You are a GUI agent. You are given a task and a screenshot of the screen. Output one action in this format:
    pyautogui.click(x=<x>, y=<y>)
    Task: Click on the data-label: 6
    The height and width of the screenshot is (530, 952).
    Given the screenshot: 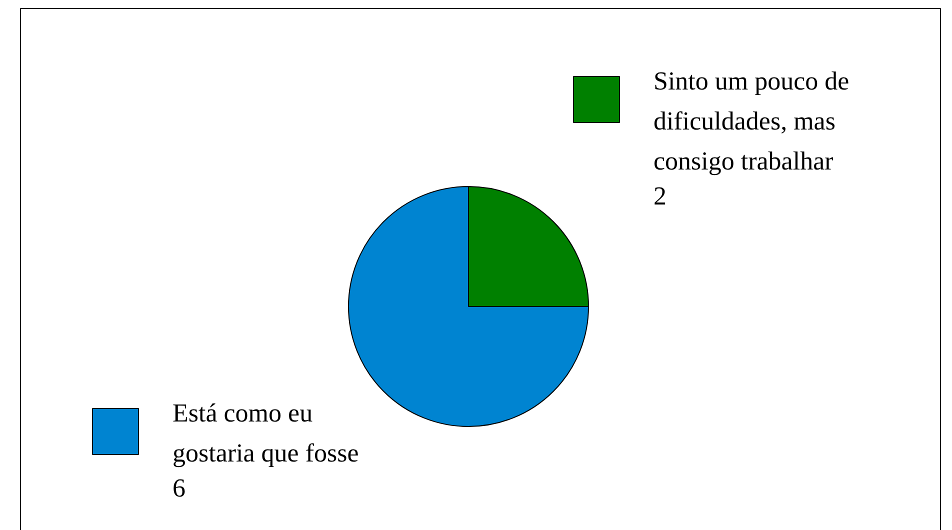 What is the action you would take?
    pyautogui.click(x=179, y=488)
    